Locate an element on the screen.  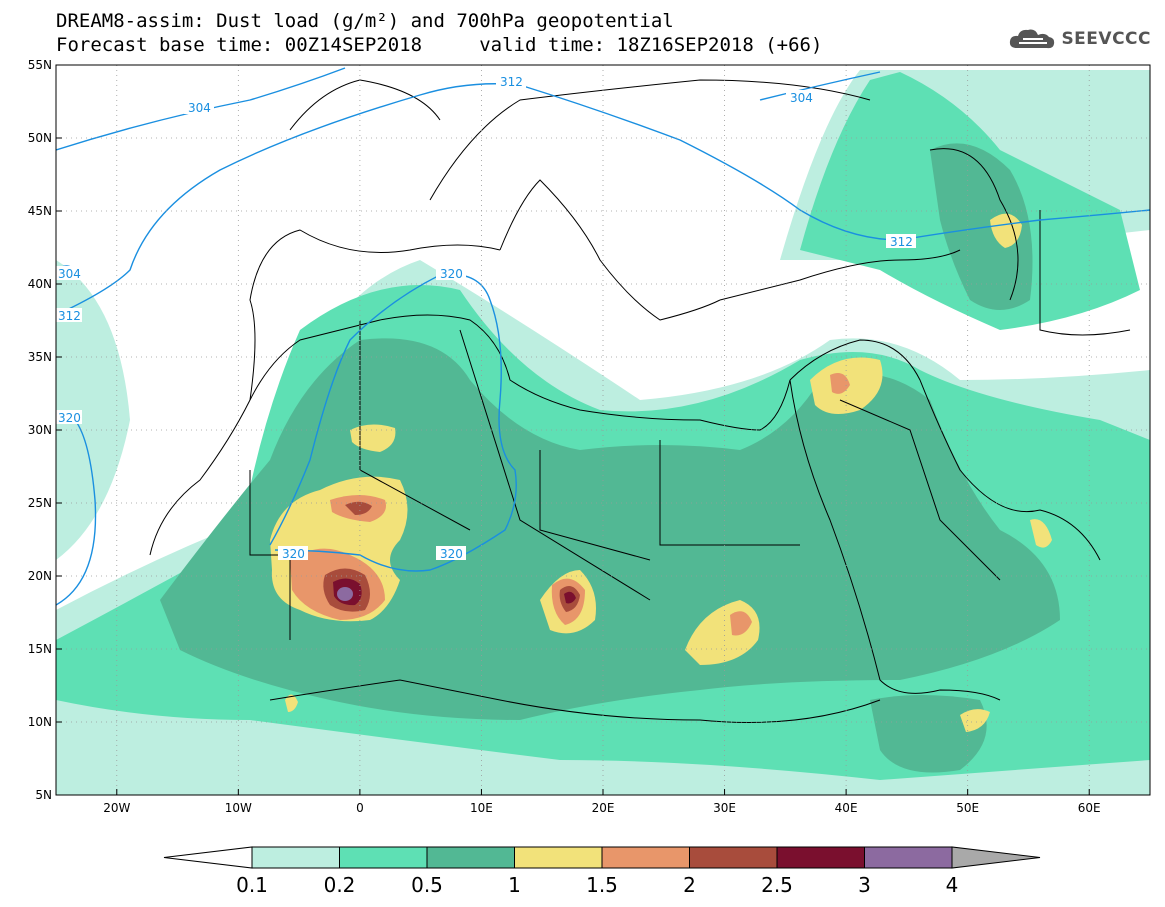
lat-tick-label: 30N is located at coordinates (40, 430).